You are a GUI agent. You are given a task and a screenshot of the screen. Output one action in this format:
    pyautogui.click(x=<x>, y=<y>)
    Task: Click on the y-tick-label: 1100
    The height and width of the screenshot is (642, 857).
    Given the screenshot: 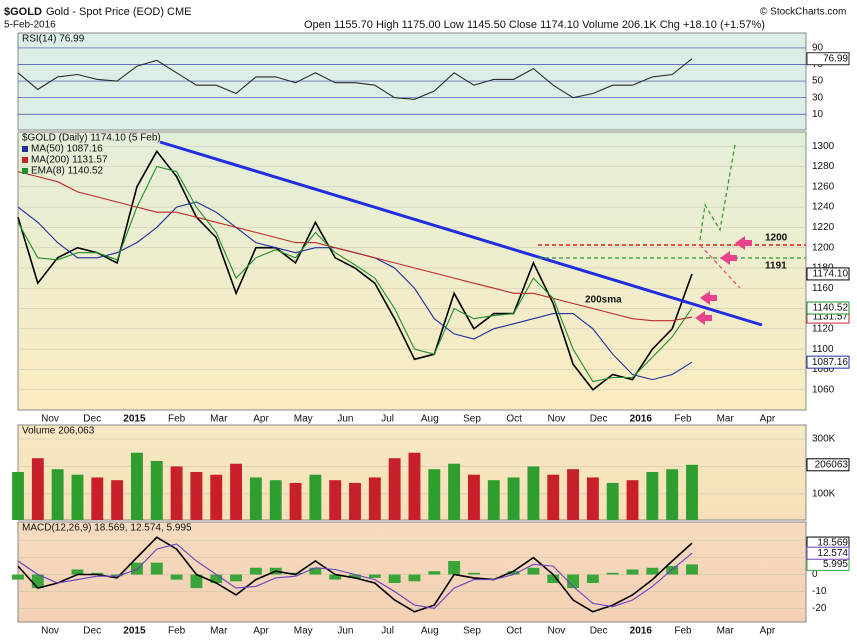 What is the action you would take?
    pyautogui.click(x=823, y=349)
    